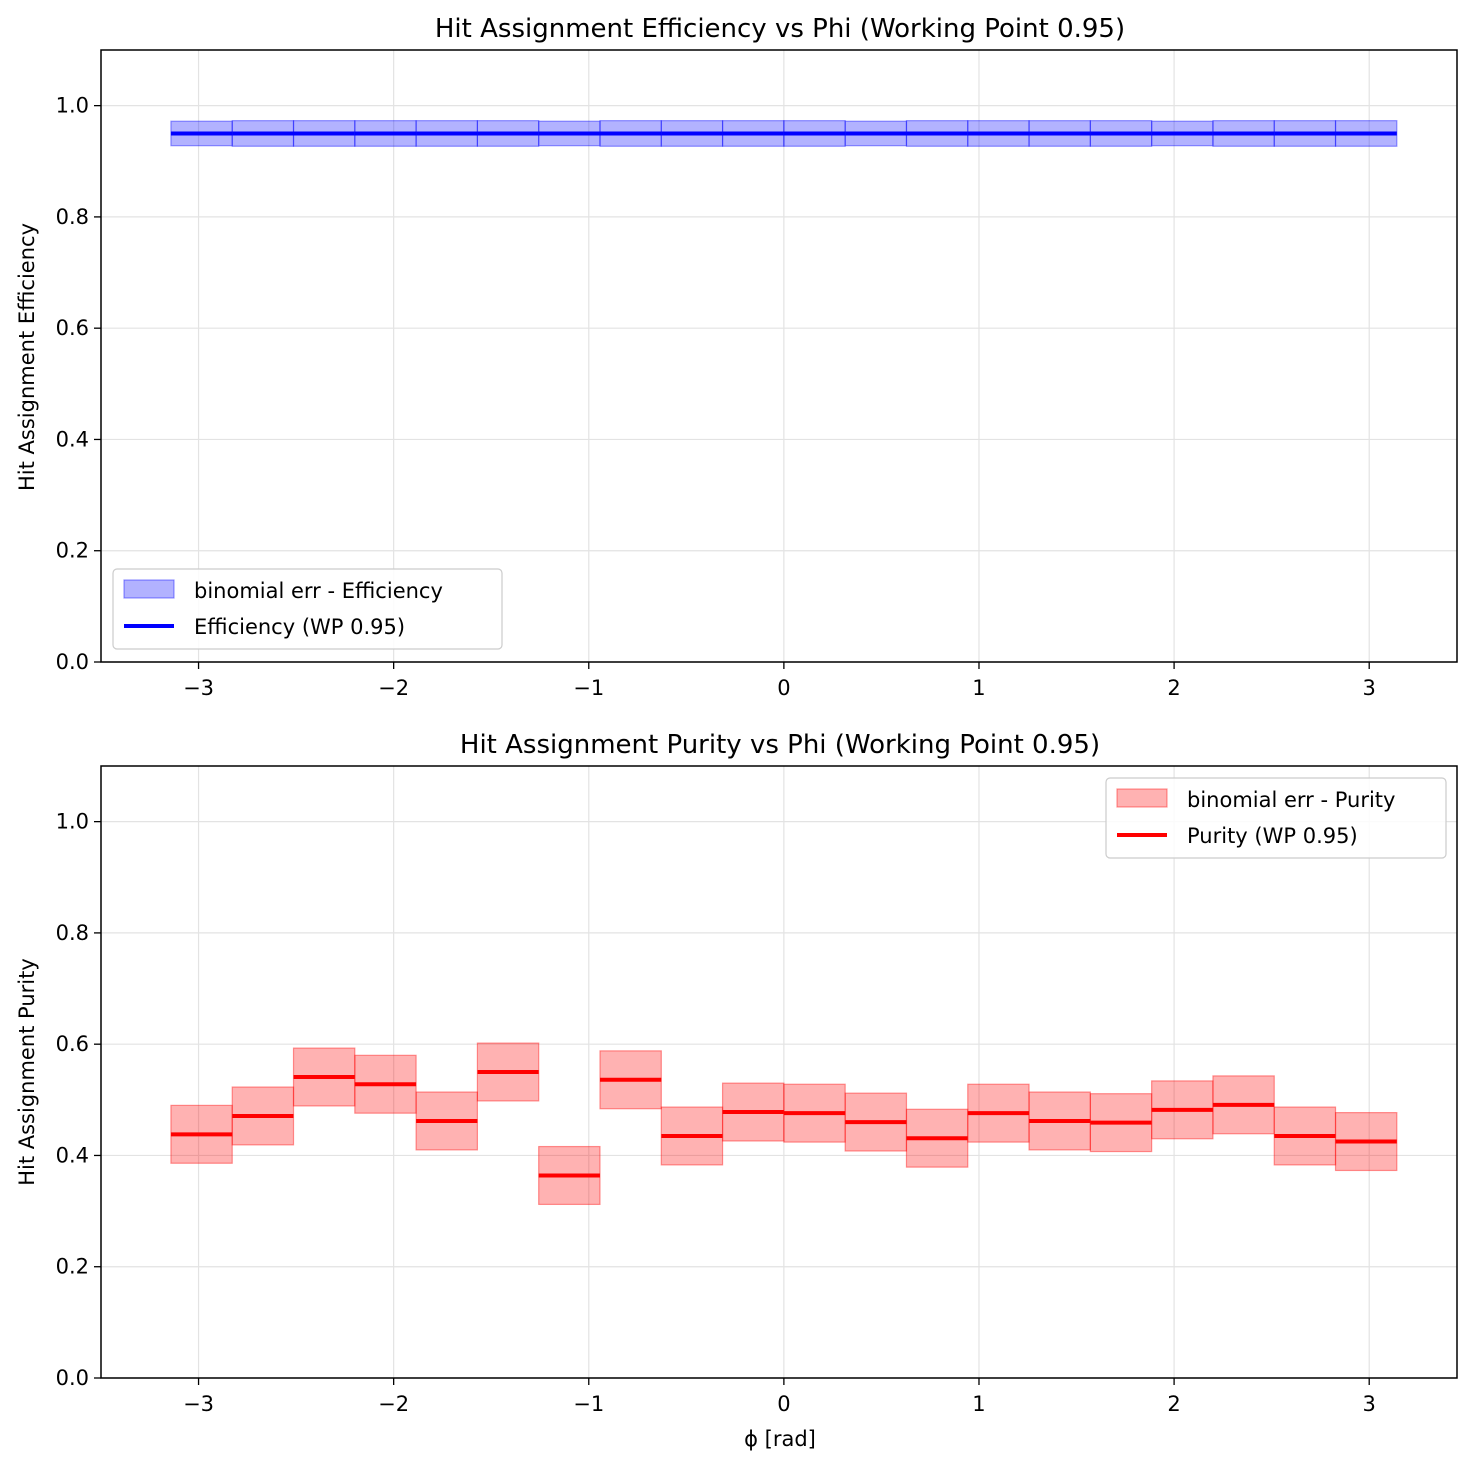 The image size is (1473, 1468). What do you see at coordinates (72, 328) in the screenshot?
I see `efficiency-y-tick-label-3: 0.6` at bounding box center [72, 328].